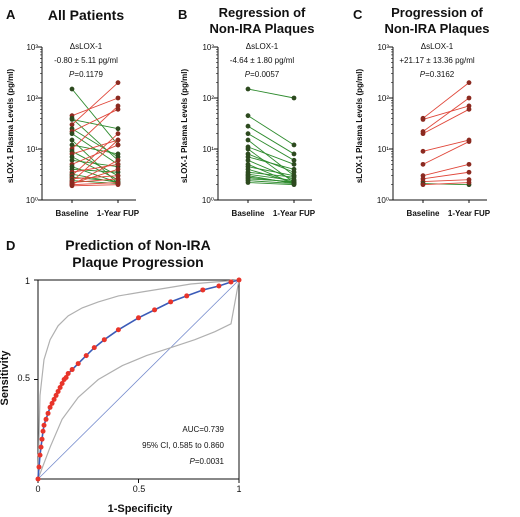 This screenshot has height=517, width=520. What do you see at coordinates (5, 378) in the screenshot?
I see `roc-y-label: Sensitivity` at bounding box center [5, 378].